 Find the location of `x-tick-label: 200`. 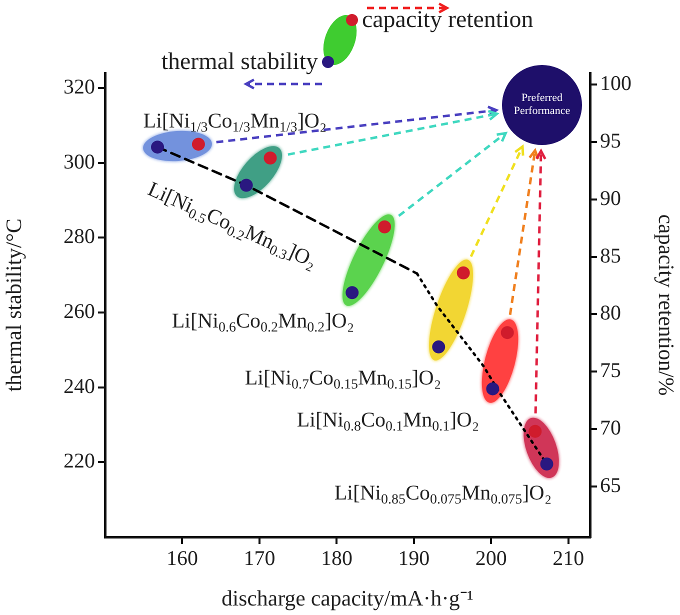

x-tick-label: 200 is located at coordinates (491, 558).